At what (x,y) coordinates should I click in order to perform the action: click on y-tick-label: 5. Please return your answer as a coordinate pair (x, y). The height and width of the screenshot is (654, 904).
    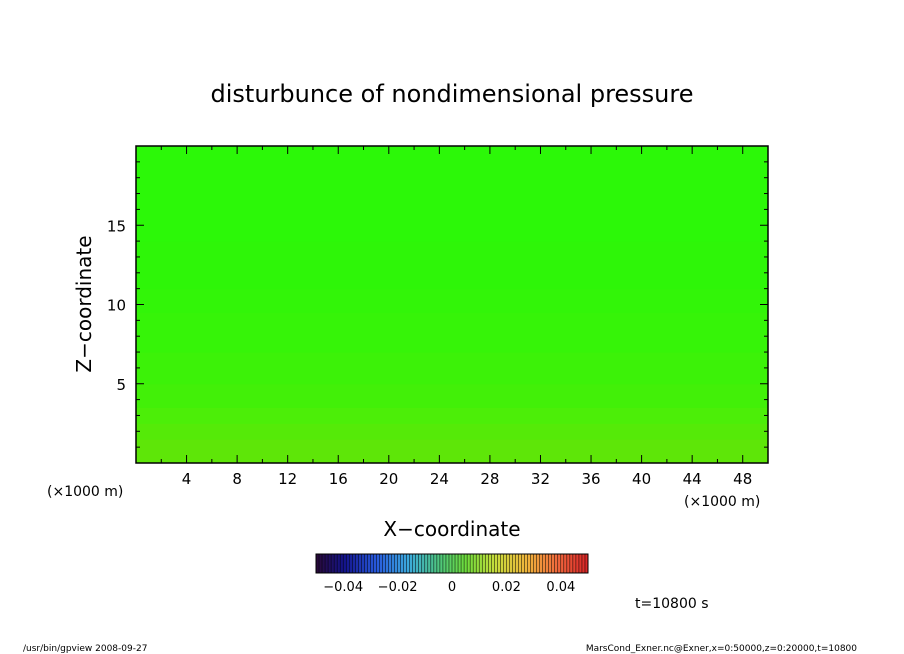
    Looking at the image, I should click on (121, 385).